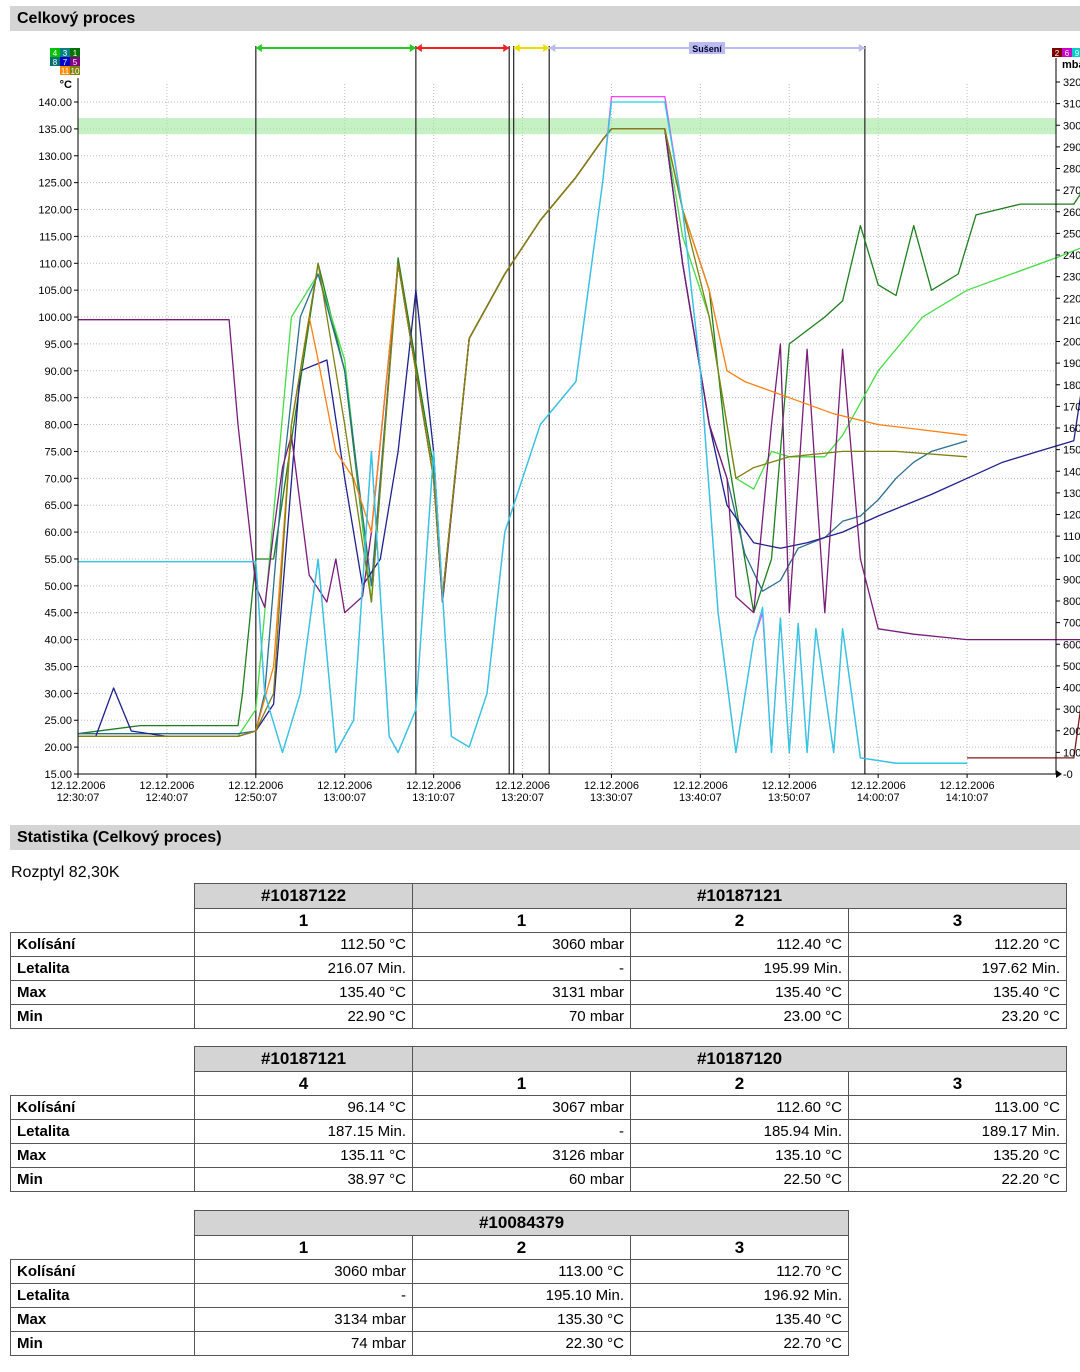  Describe the element at coordinates (967, 798) in the screenshot. I see `x-tick-time: 14:10:07` at that location.